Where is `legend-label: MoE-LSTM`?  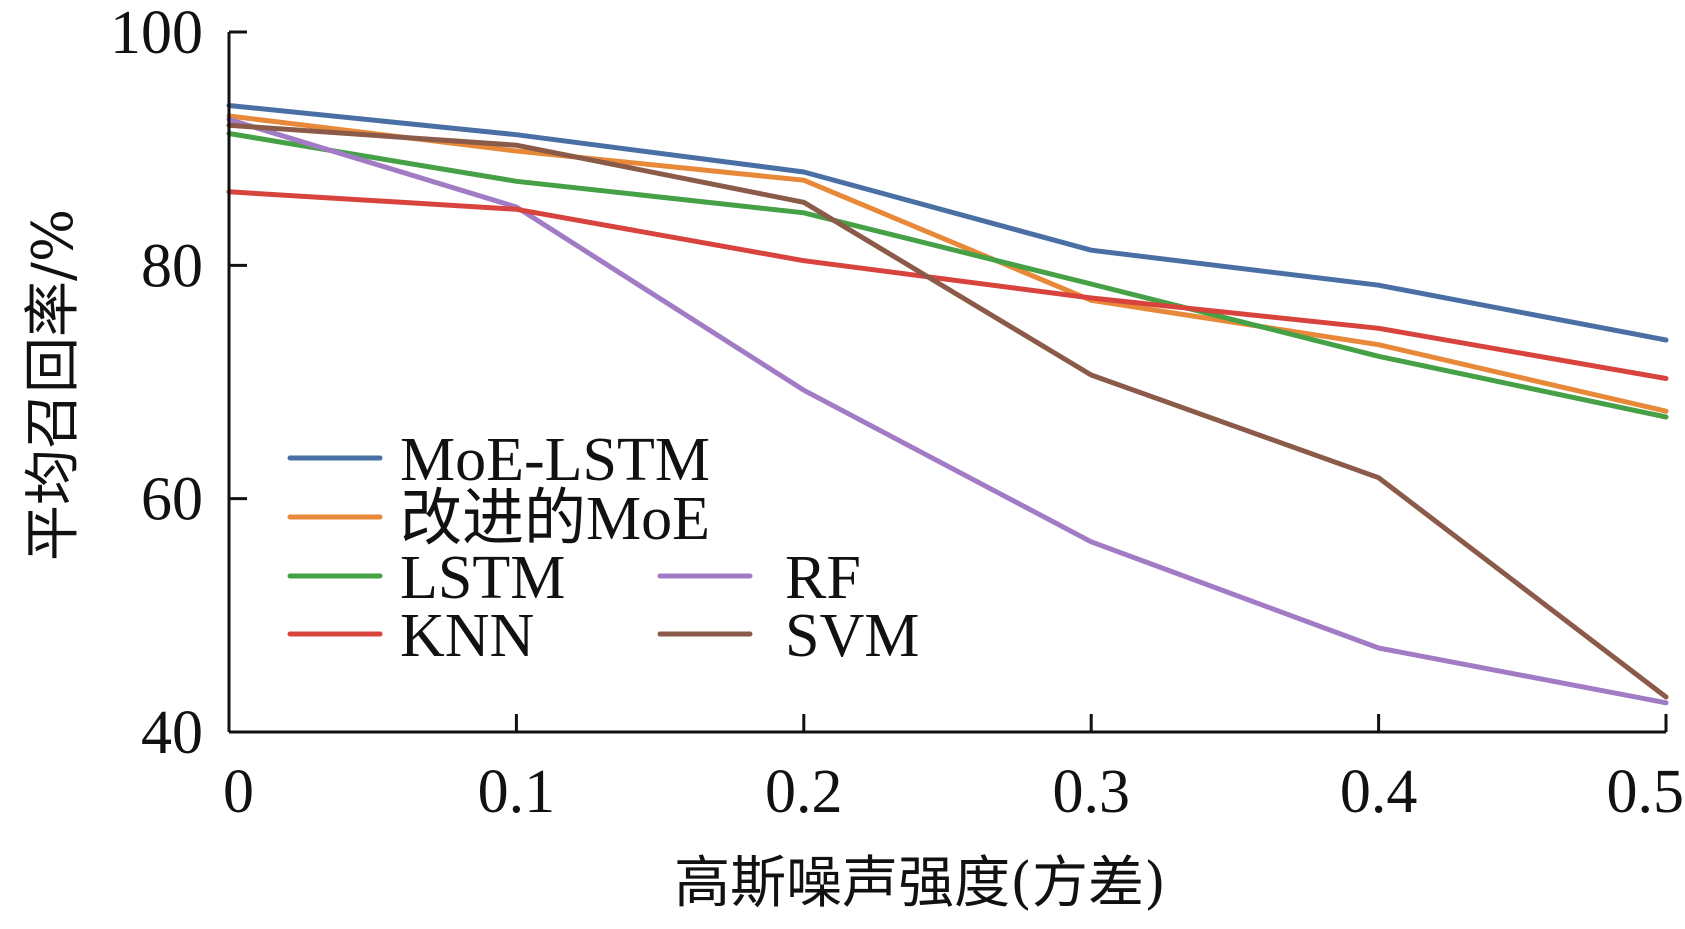
legend-label: MoE-LSTM is located at coordinates (555, 460).